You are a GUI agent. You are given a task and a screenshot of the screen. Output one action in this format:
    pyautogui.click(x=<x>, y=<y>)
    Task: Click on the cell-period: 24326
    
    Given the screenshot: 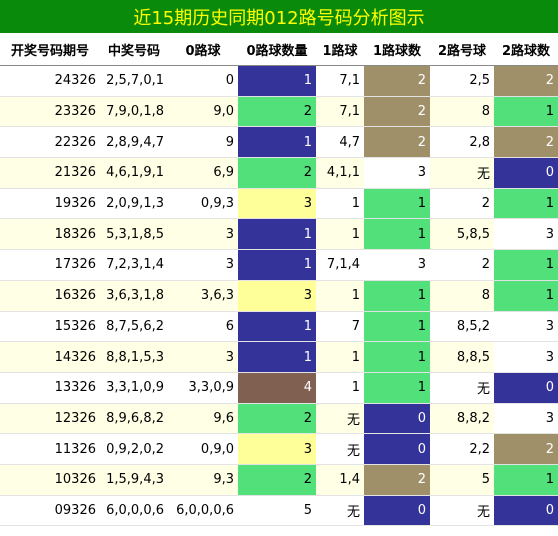 What is the action you would take?
    pyautogui.click(x=50, y=81)
    